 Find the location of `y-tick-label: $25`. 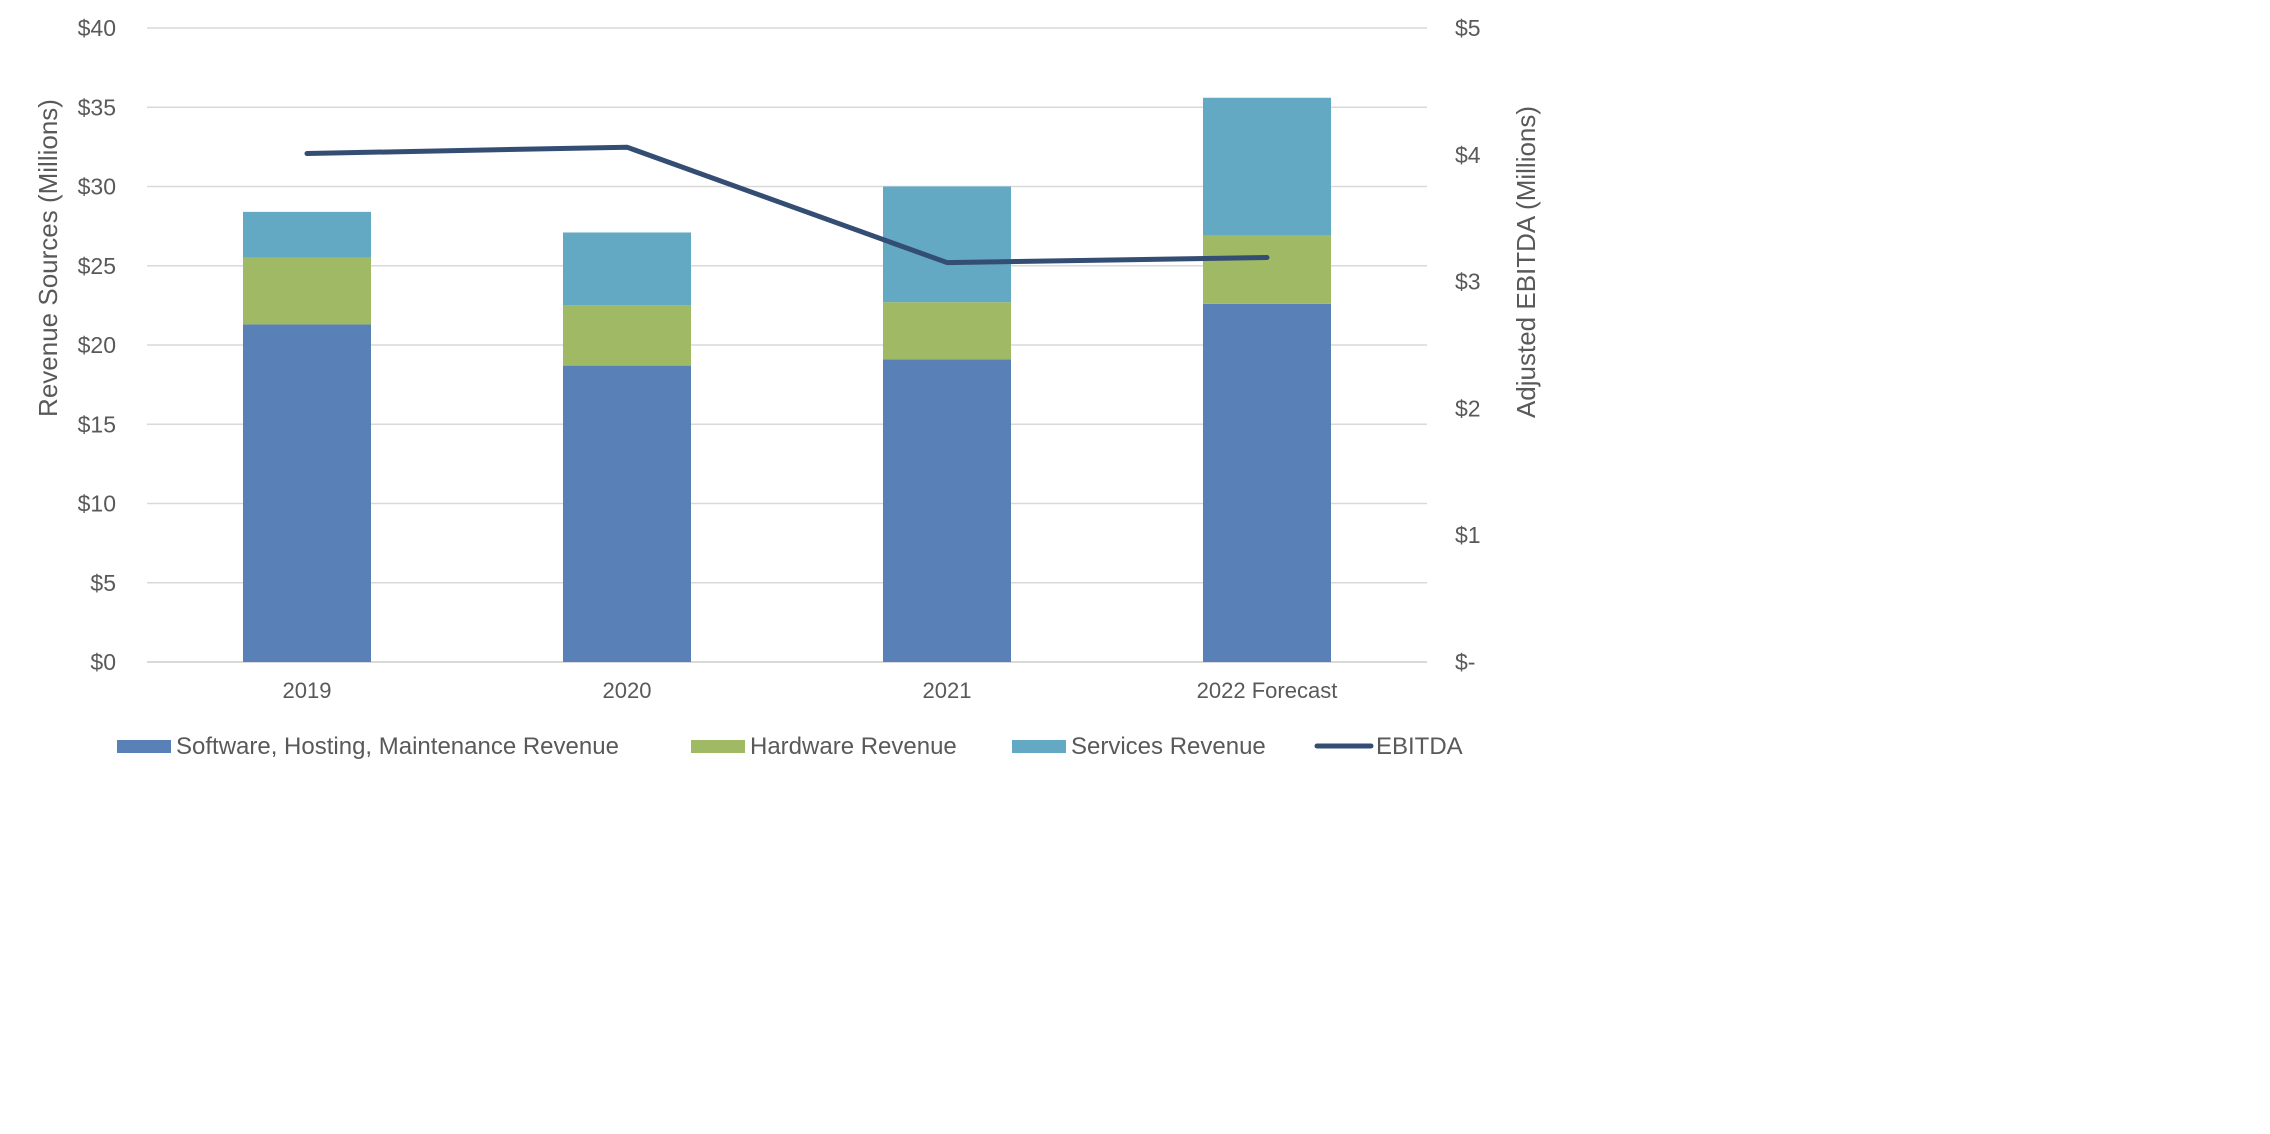

y-tick-label: $25 is located at coordinates (97, 266).